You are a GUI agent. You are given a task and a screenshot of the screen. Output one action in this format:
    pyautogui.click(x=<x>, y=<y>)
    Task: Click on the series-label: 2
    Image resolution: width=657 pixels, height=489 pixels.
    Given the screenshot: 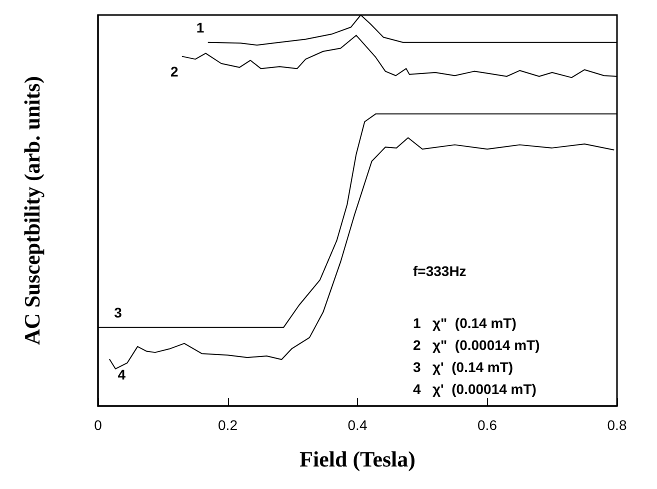 What is the action you would take?
    pyautogui.click(x=174, y=71)
    